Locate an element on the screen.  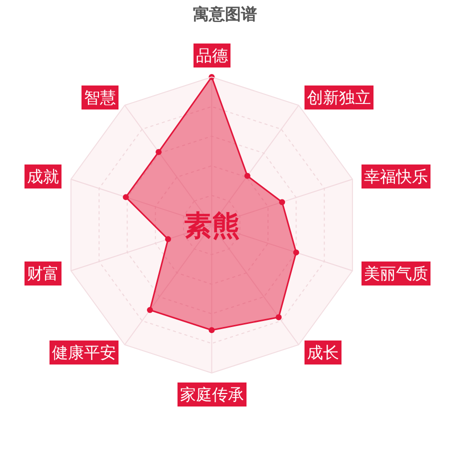
spoke-label: 成长 is located at coordinates (323, 352).